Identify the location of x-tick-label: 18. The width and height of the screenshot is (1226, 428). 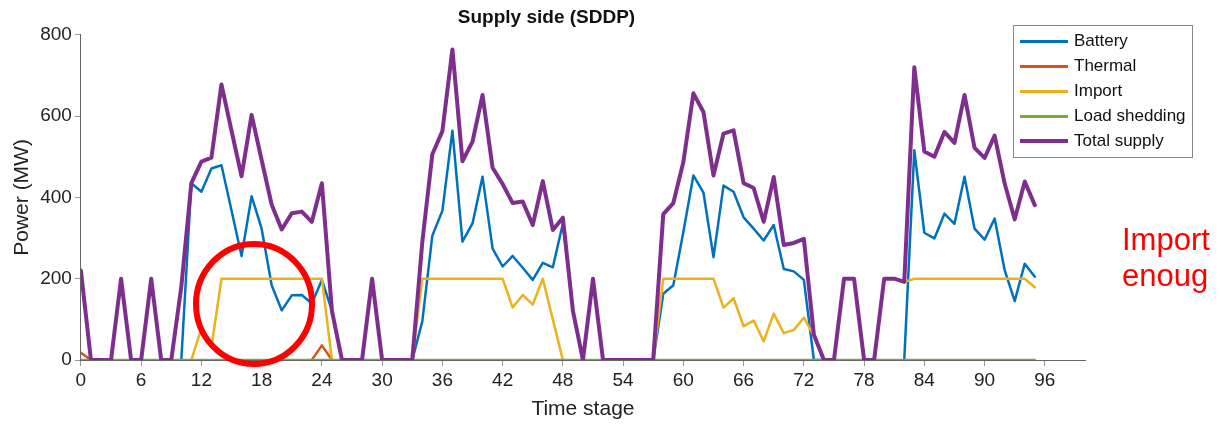
(262, 379).